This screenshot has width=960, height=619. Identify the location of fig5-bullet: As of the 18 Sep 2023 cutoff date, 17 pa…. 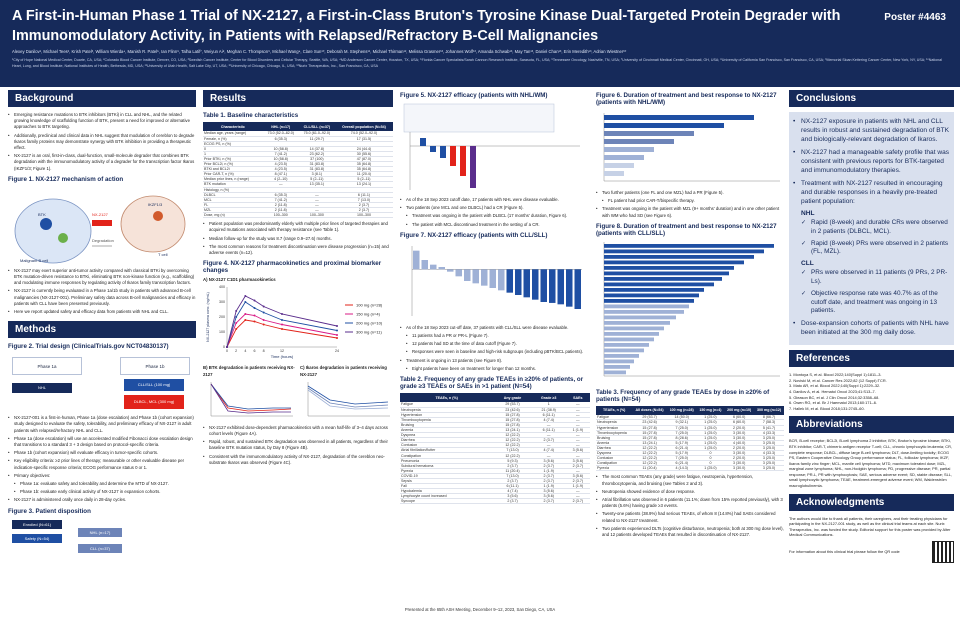
(495, 200).